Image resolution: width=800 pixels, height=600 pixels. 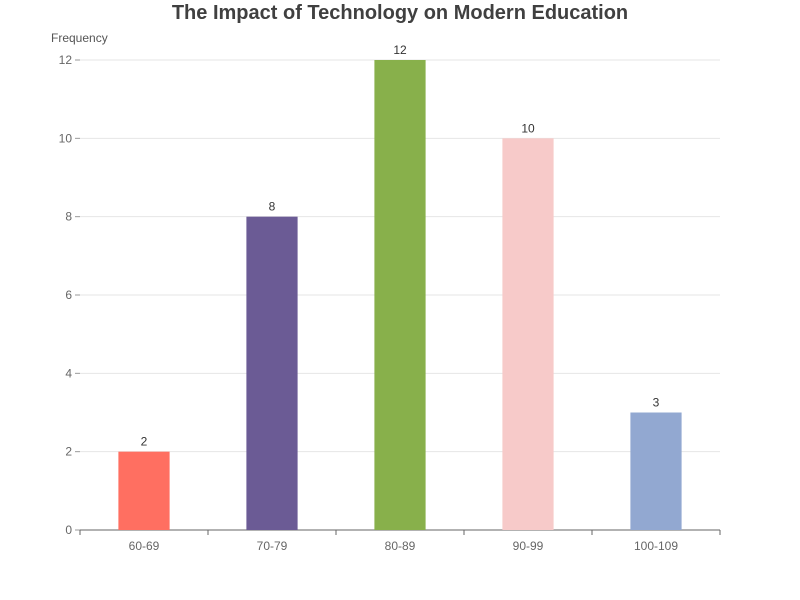 What do you see at coordinates (68, 217) in the screenshot?
I see `y-tick-label: 8` at bounding box center [68, 217].